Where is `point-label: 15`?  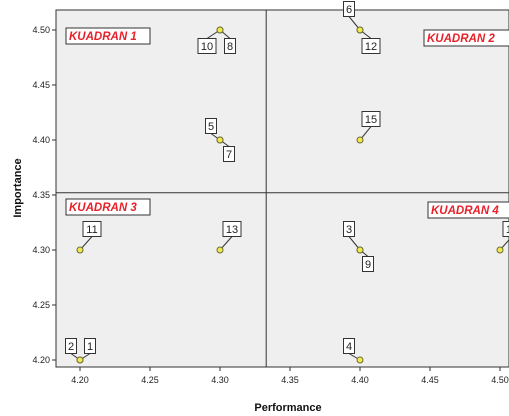 point-label: 15 is located at coordinates (371, 120).